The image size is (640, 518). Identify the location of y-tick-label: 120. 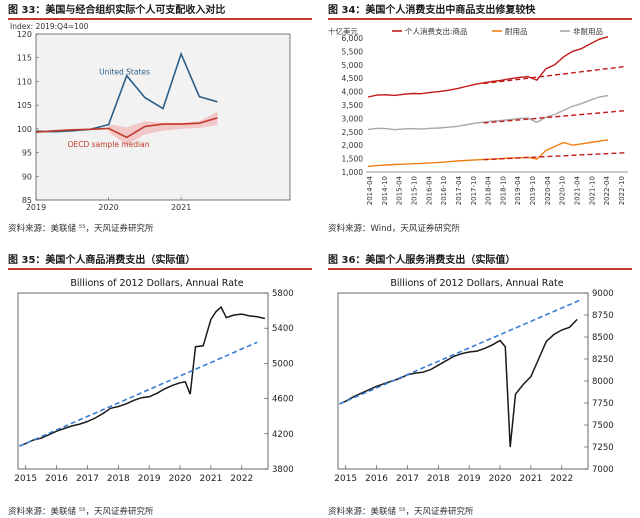
(24, 34).